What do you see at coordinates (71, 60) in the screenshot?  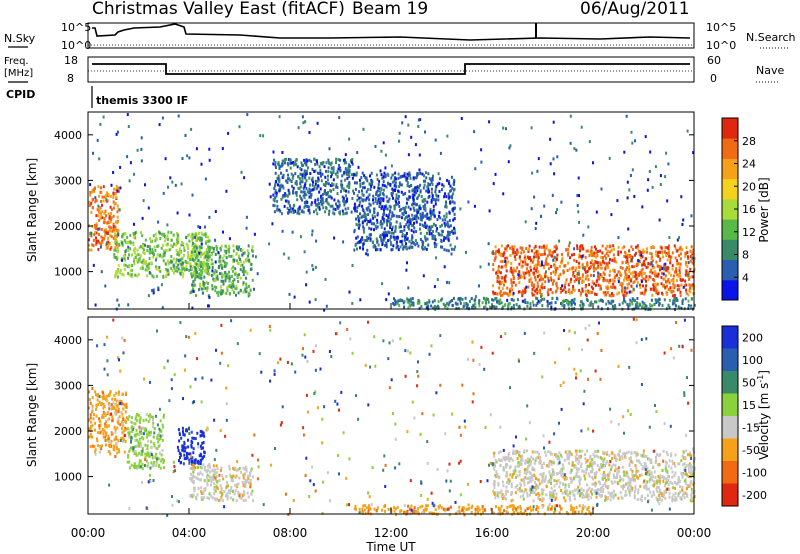 I see `freq-tick-top: 18` at bounding box center [71, 60].